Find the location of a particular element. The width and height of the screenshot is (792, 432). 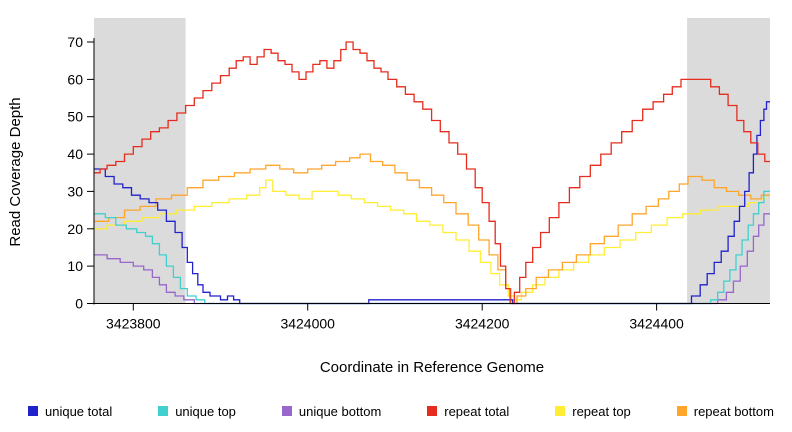

x-tick-label: 3424400 is located at coordinates (656, 324).